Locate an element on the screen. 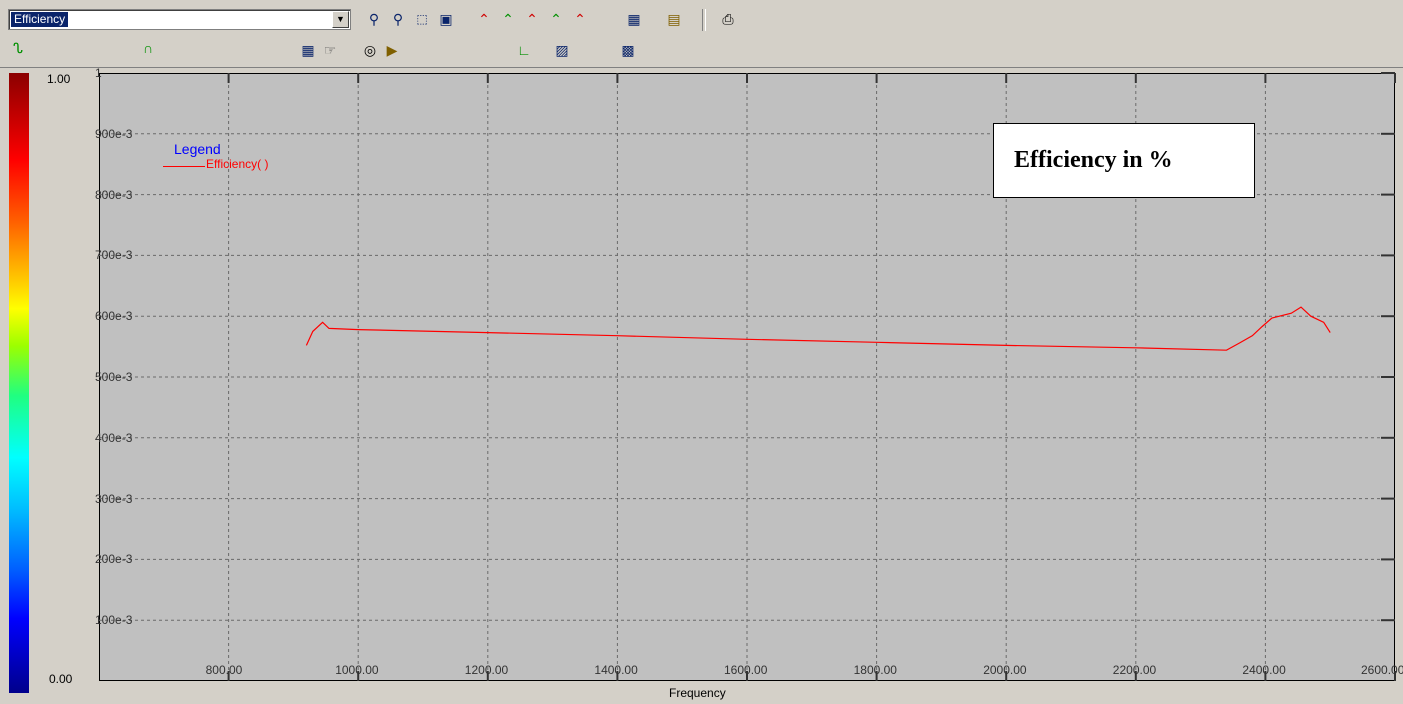  color-scale is located at coordinates (19, 383).